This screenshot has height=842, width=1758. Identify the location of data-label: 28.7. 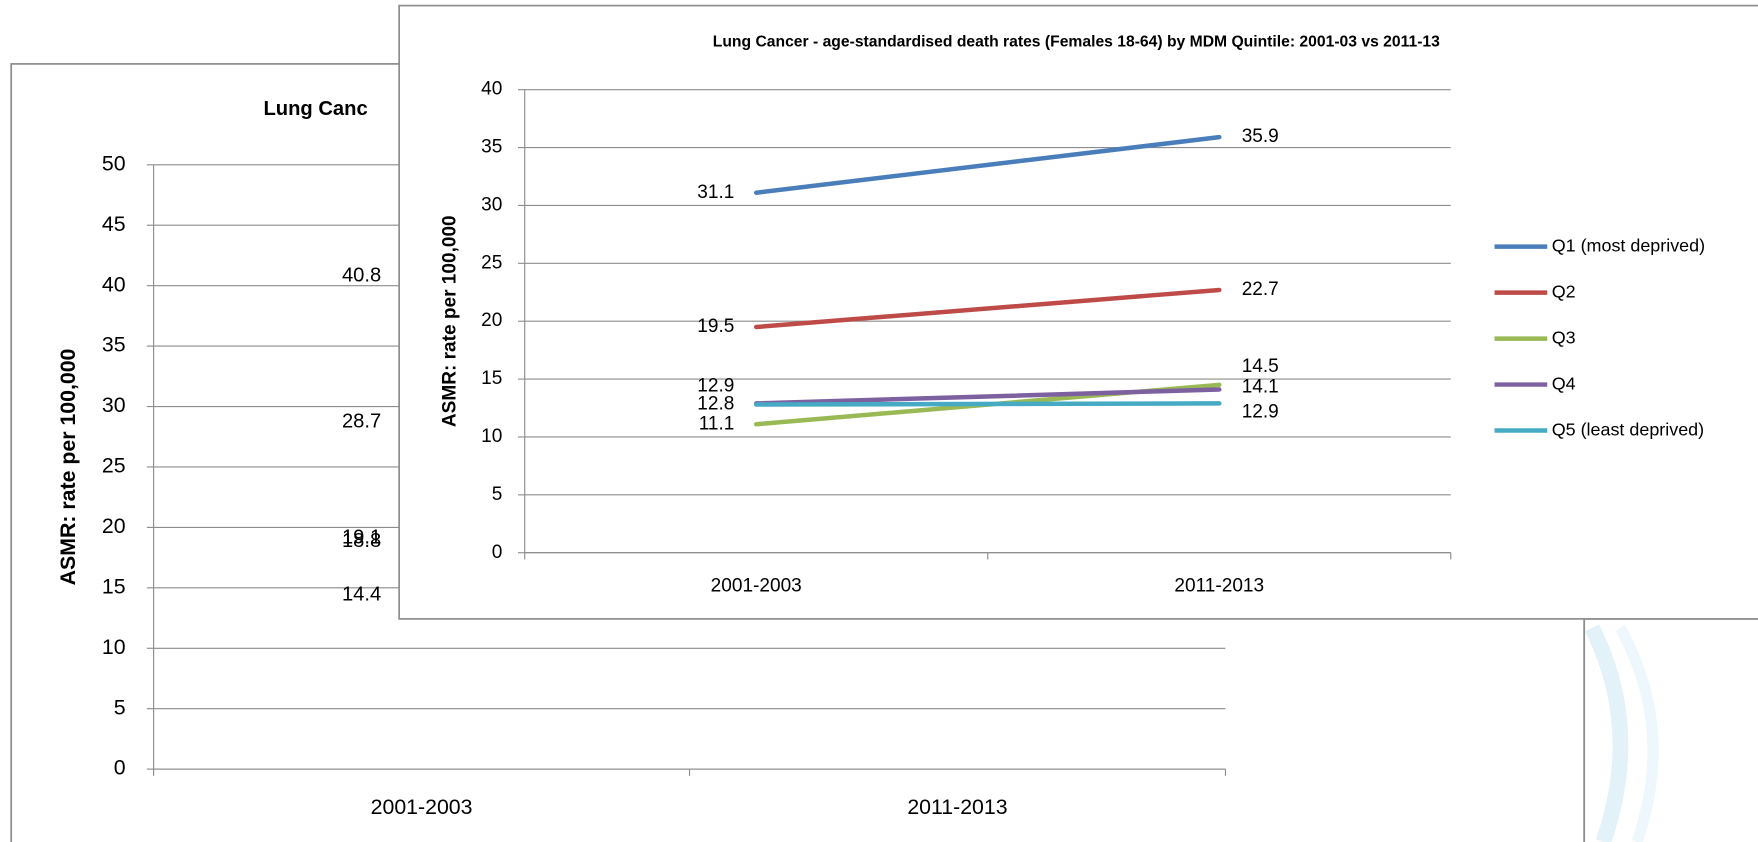
(361, 422).